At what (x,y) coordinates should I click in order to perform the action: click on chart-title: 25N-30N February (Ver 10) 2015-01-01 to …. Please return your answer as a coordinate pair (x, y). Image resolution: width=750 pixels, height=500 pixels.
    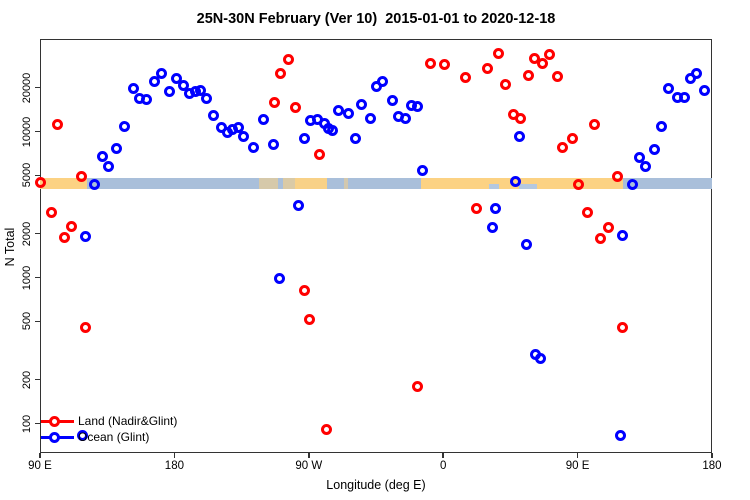
    Looking at the image, I should click on (376, 19).